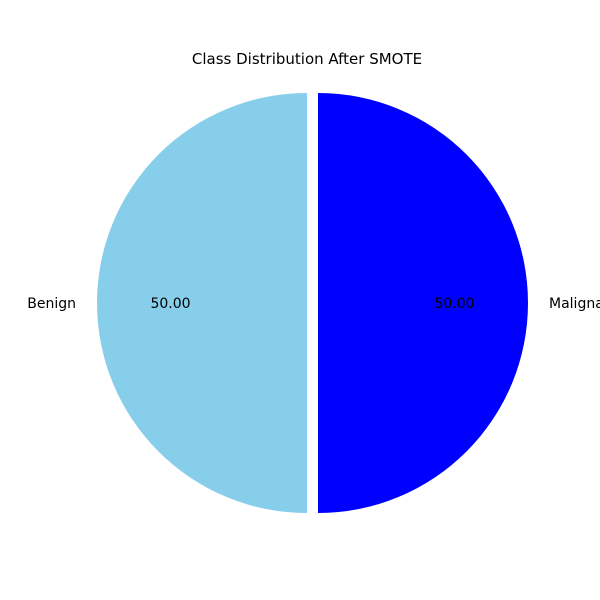  Describe the element at coordinates (51, 304) in the screenshot. I see `slice-label-benign: Benign` at that location.